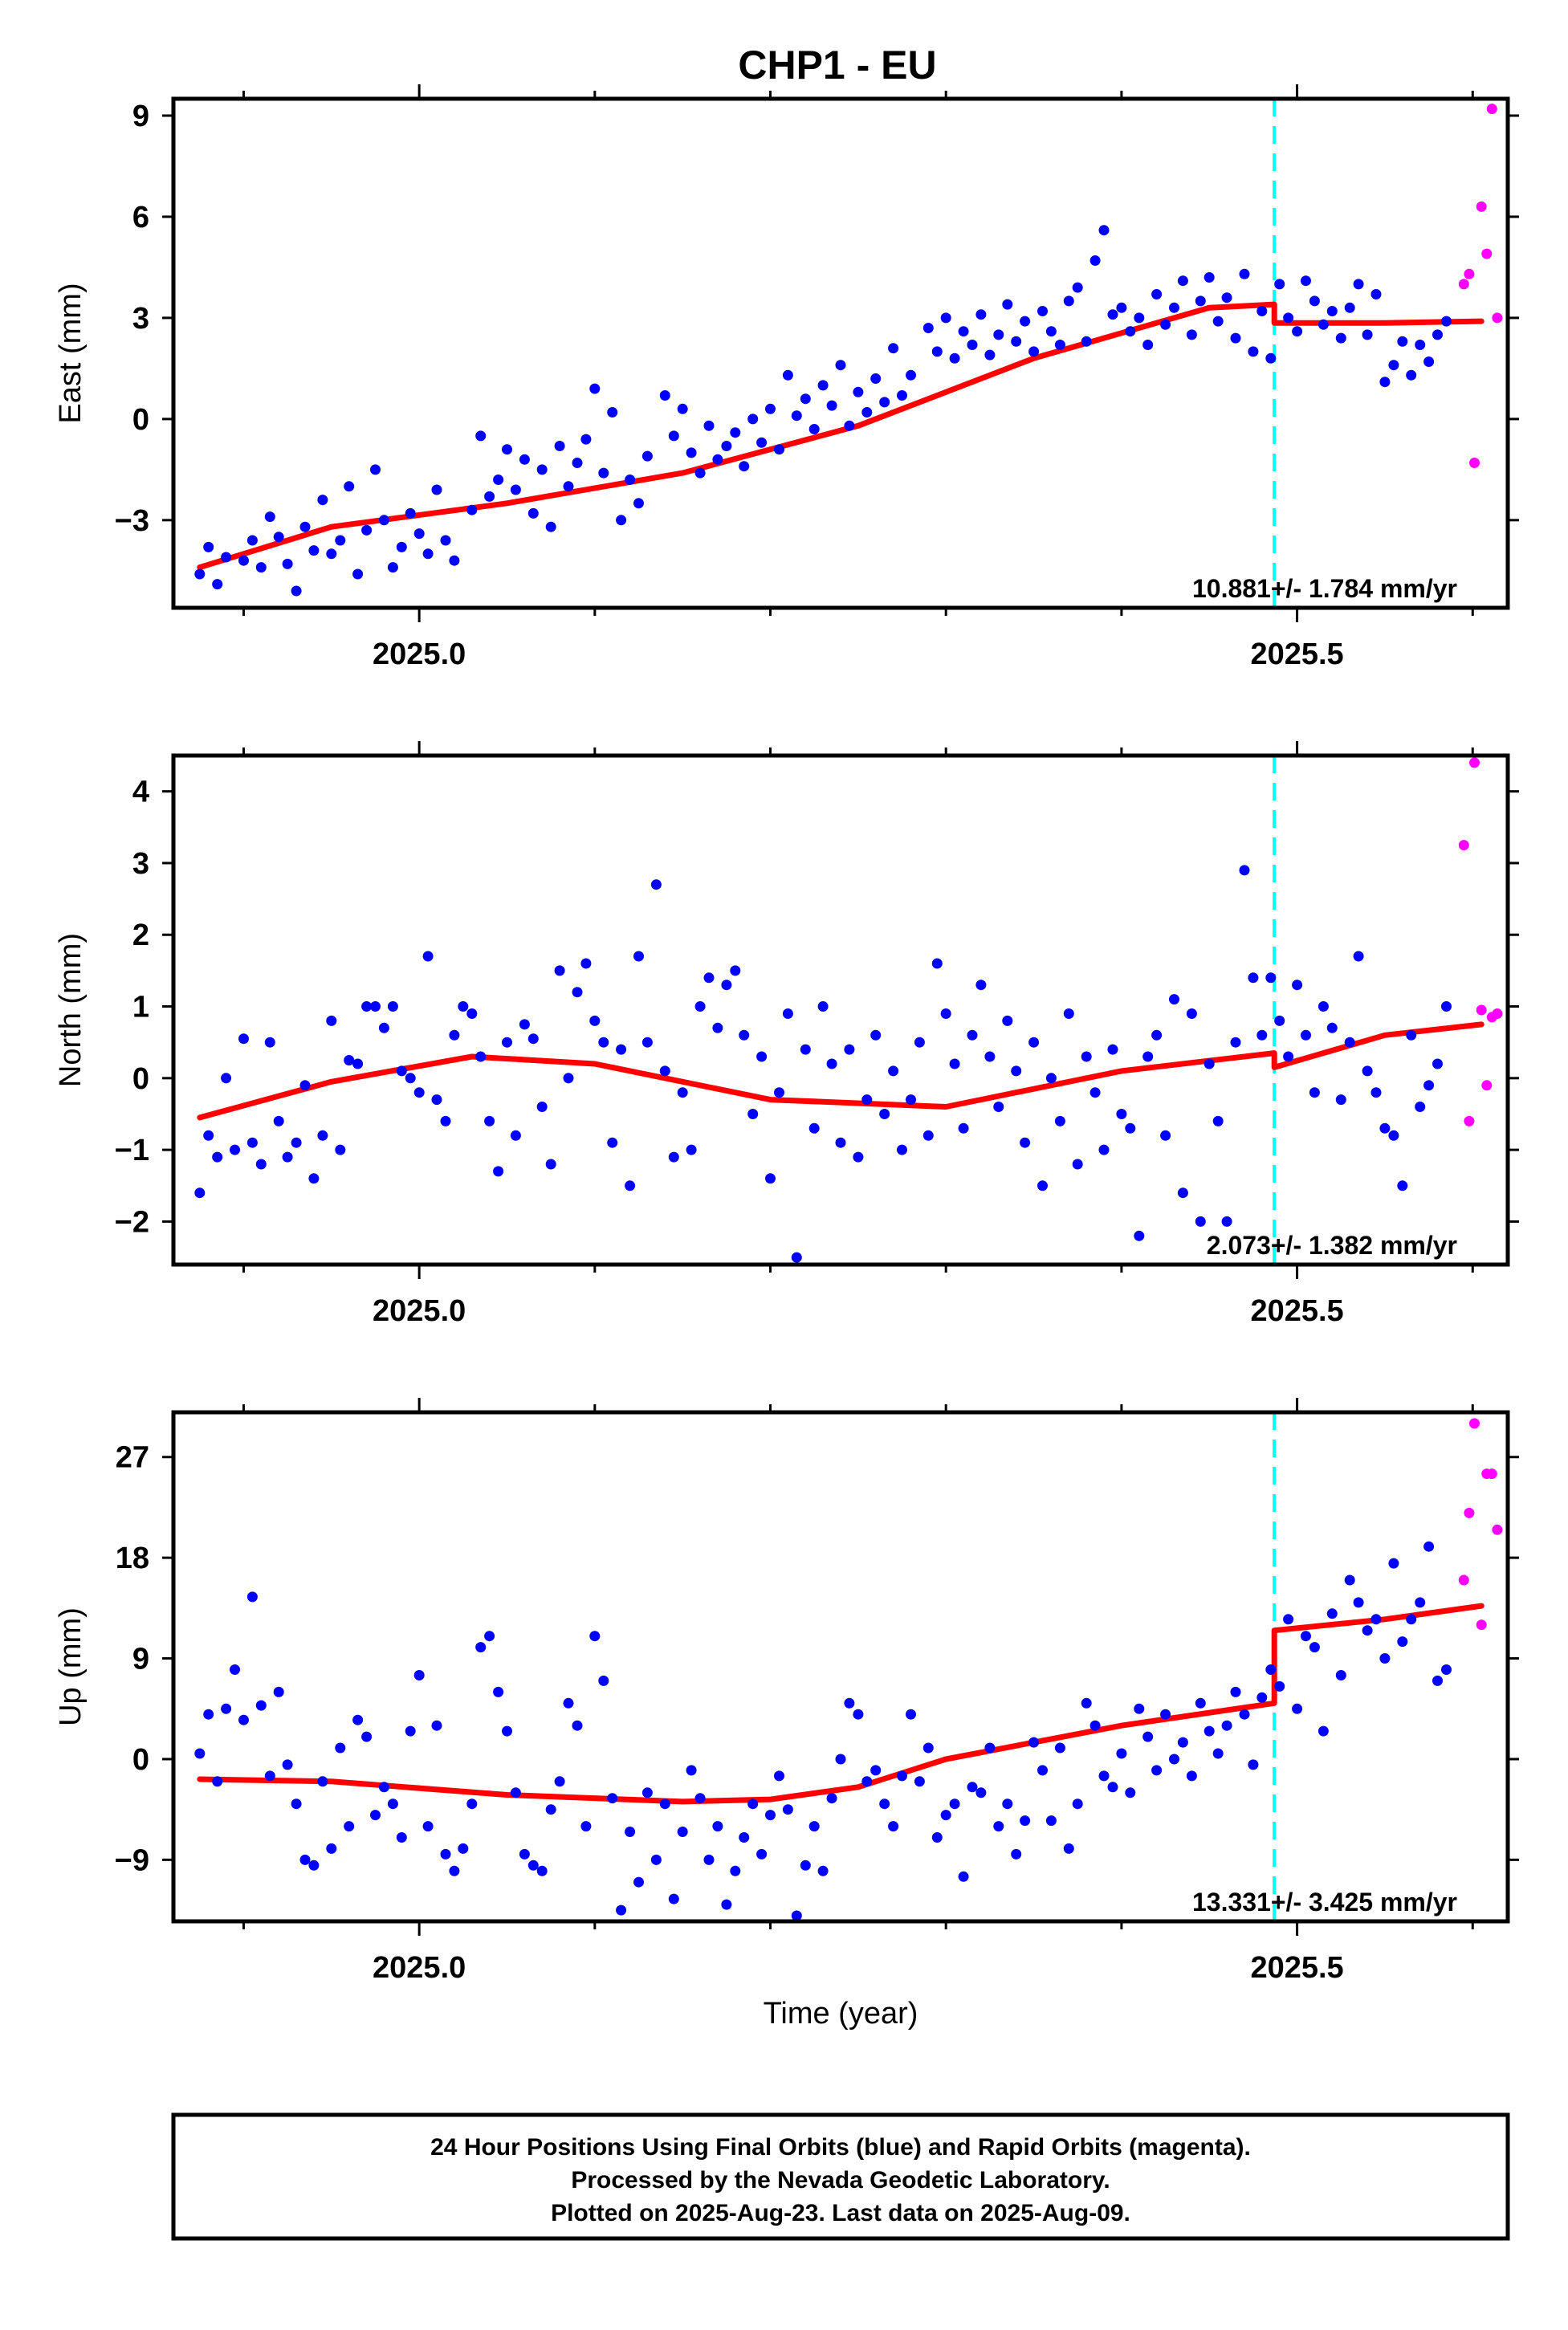 The image size is (1568, 2330). I want to click on north-ytick-label-3: 1, so click(140, 1007).